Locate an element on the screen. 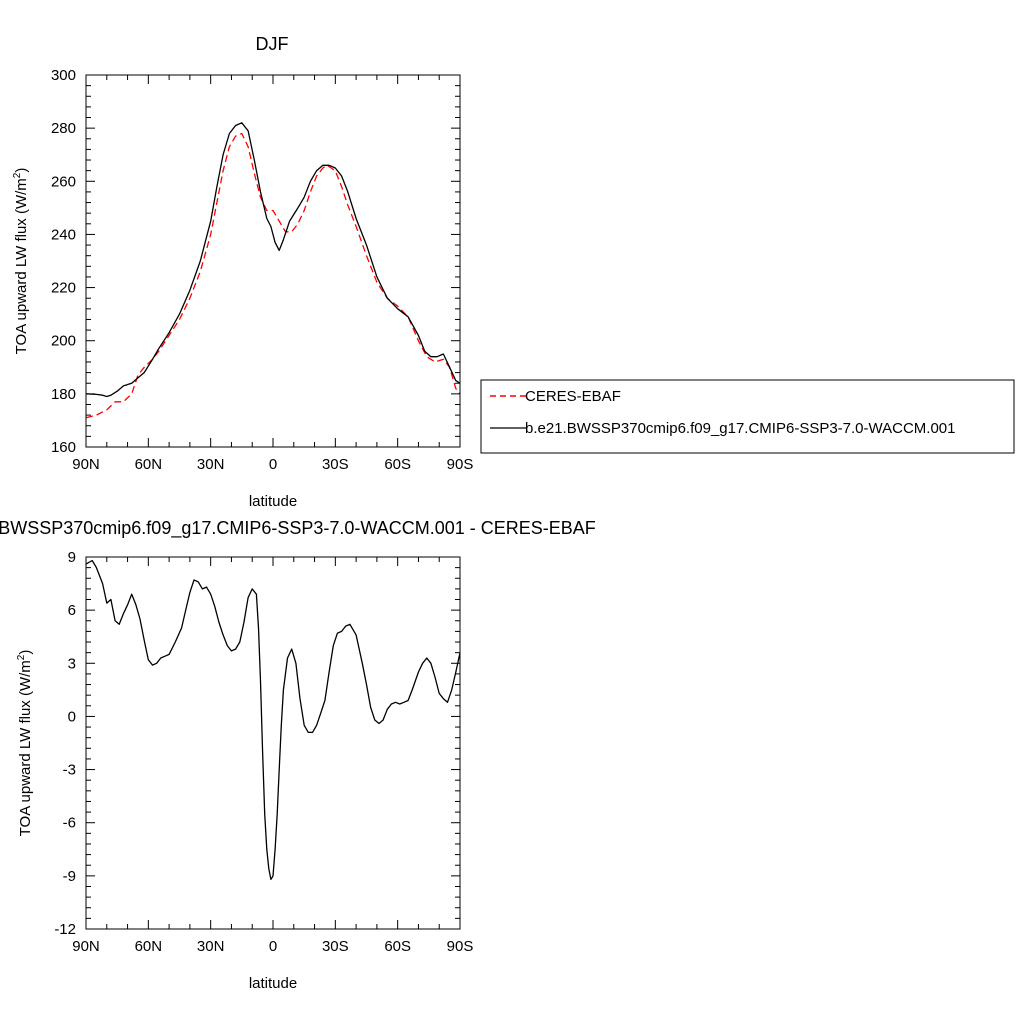 The width and height of the screenshot is (1024, 1024). top-x-tick-label: 60S is located at coordinates (397, 464).